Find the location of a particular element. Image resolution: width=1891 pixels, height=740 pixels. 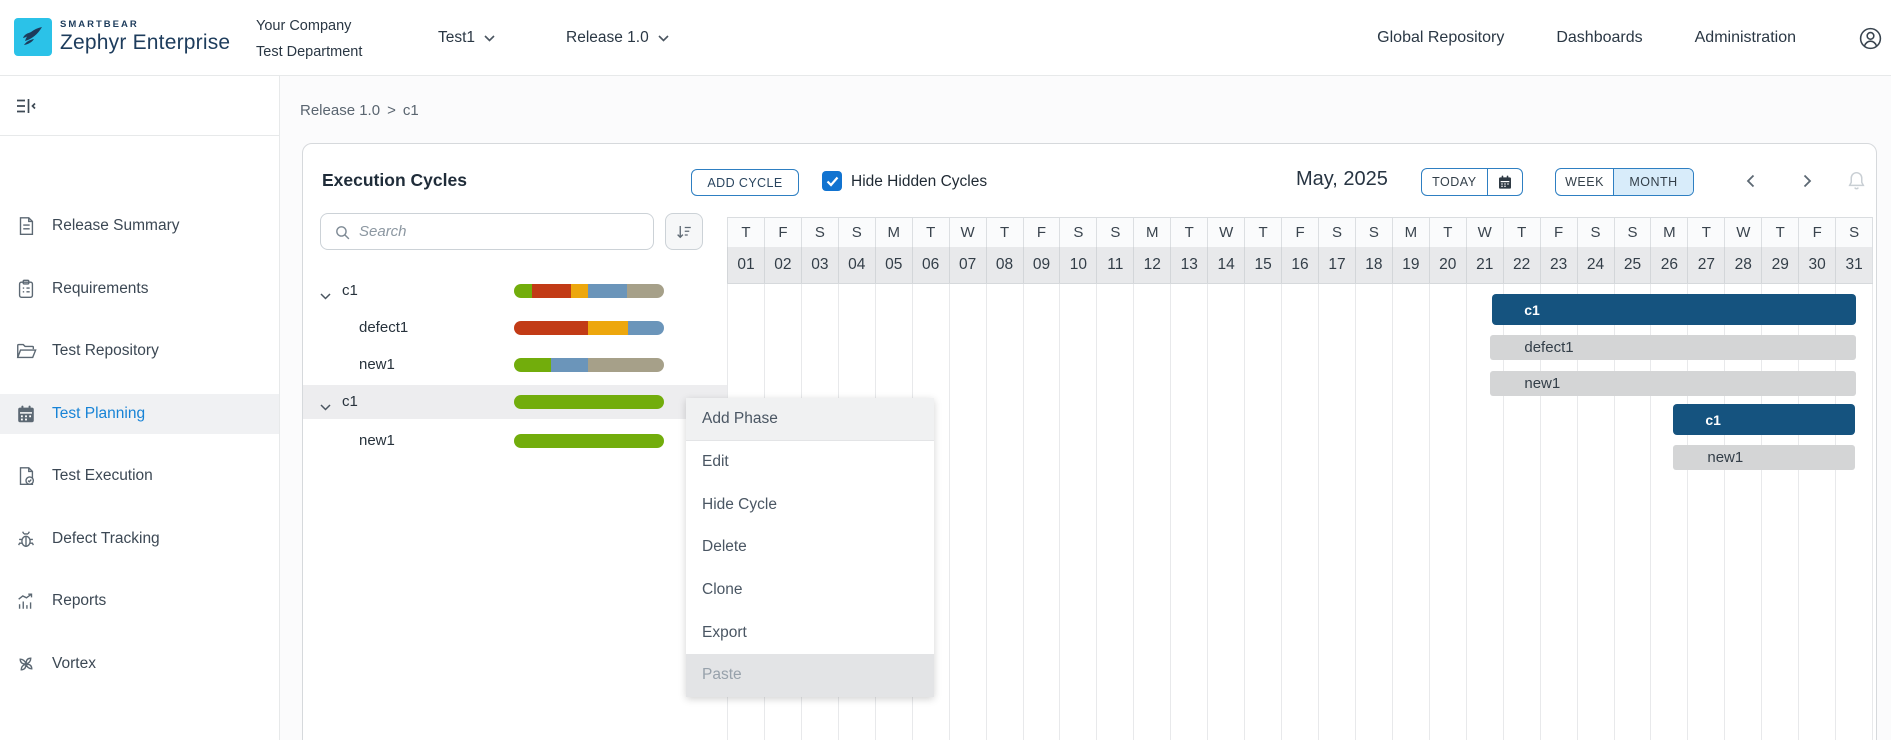

document-icon is located at coordinates (26, 226).